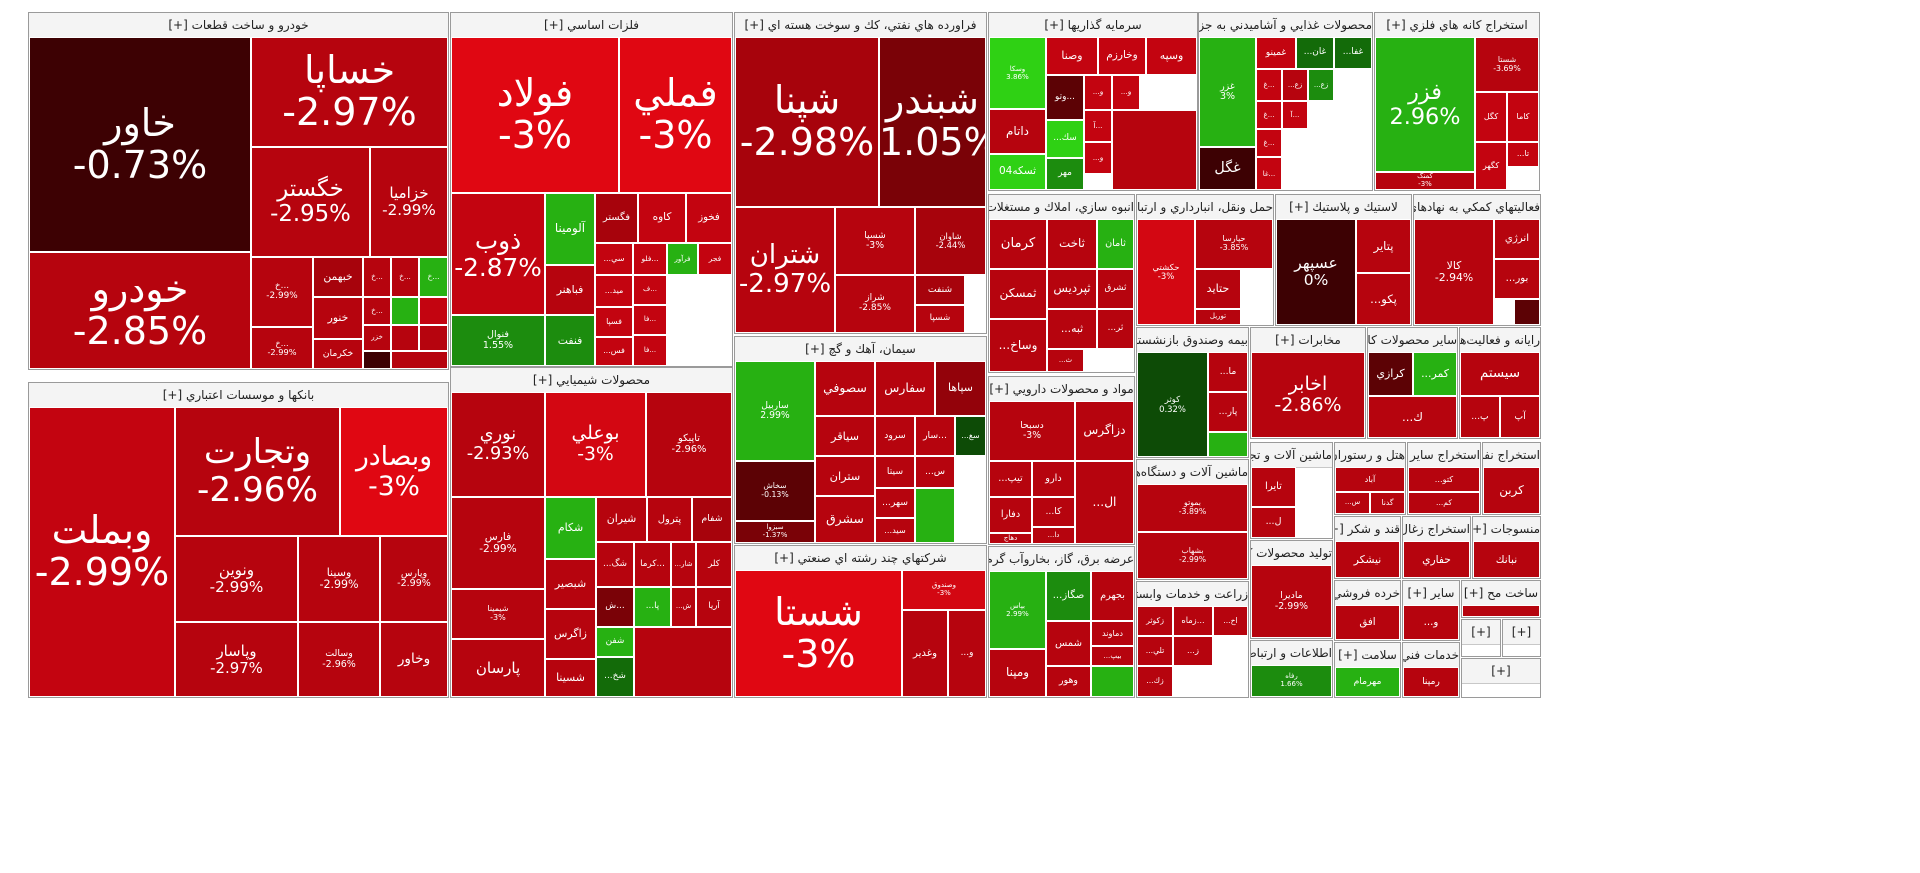 The image size is (1920, 873). Describe the element at coordinates (1500, 374) in the screenshot. I see `stock-tile: سيستم` at that location.